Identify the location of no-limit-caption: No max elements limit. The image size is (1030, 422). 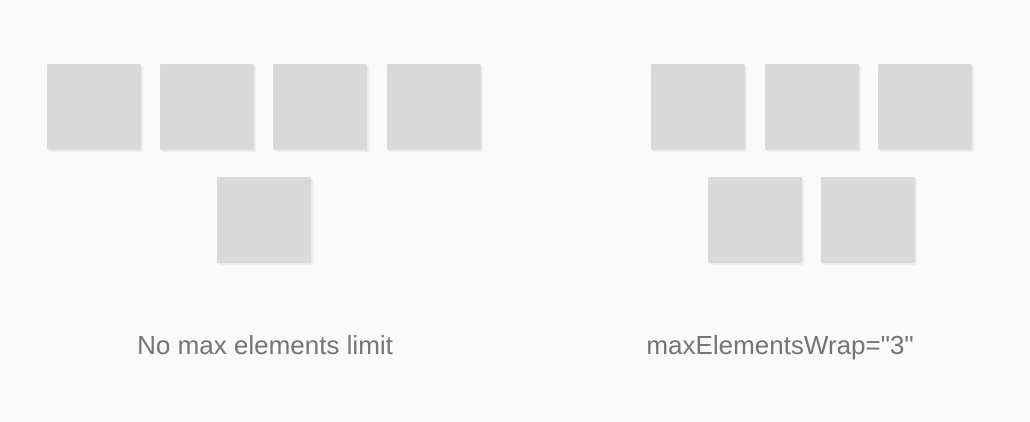
(265, 345).